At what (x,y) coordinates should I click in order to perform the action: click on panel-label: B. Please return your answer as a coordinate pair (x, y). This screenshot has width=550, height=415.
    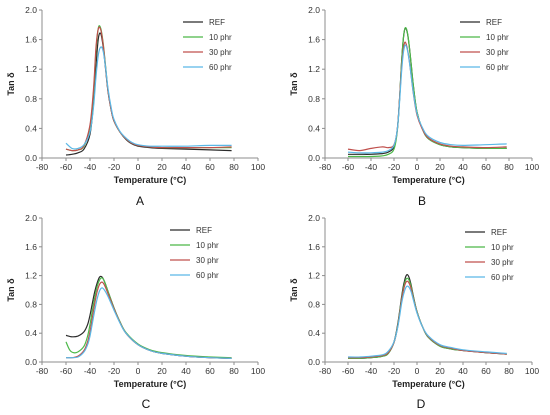
    Looking at the image, I should click on (422, 201).